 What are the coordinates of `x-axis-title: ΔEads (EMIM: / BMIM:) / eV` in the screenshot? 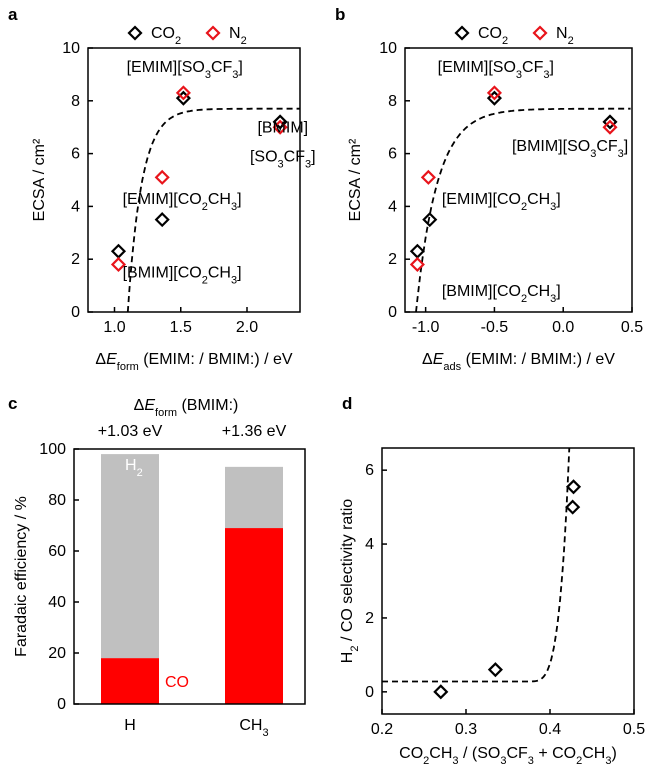 It's located at (518, 362).